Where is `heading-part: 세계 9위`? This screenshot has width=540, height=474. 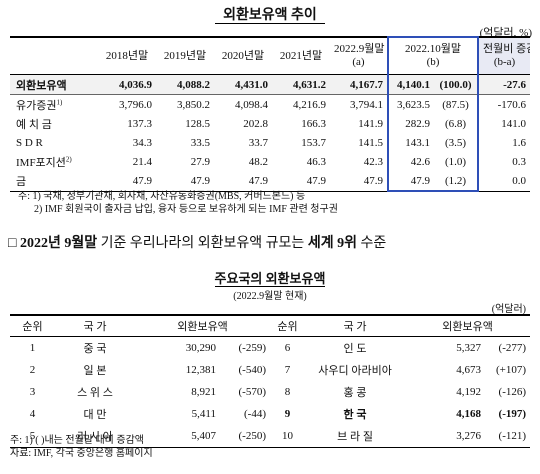
heading-part: 세계 9위 is located at coordinates (332, 243).